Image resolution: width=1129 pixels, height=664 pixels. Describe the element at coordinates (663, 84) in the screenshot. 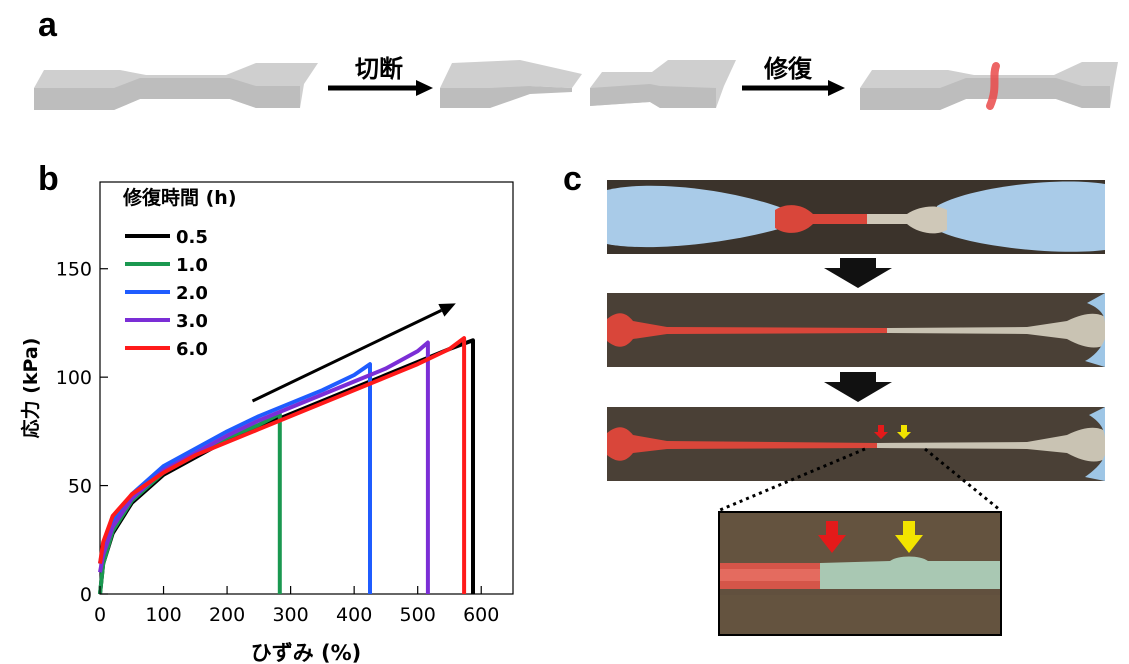

I see `cut-piece-right` at that location.